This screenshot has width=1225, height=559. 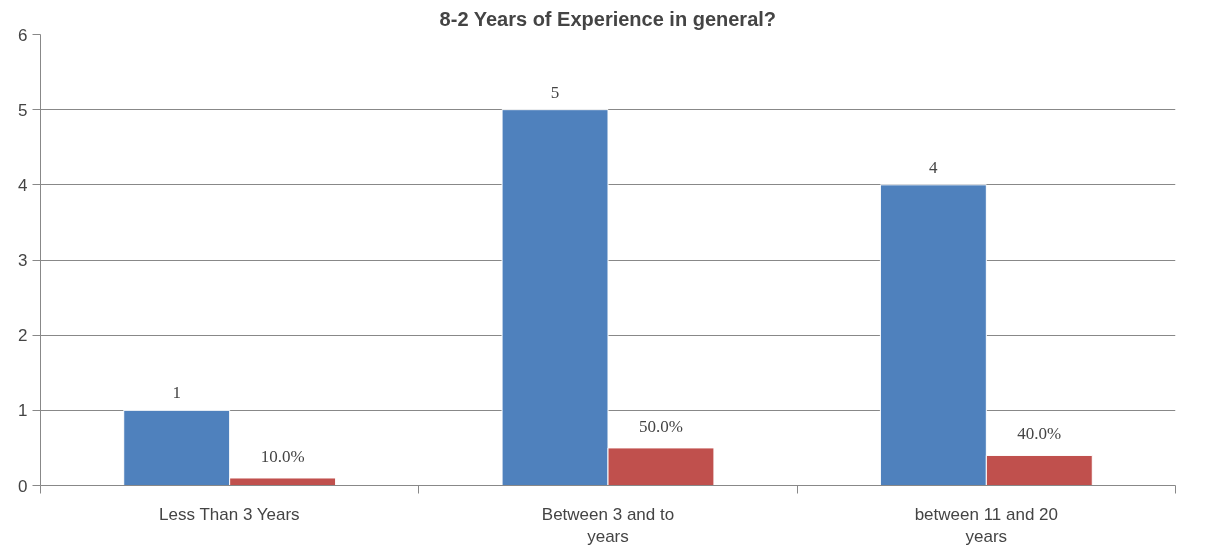 What do you see at coordinates (986, 525) in the screenshot?
I see `x-tick-label: between 11 and 20 years` at bounding box center [986, 525].